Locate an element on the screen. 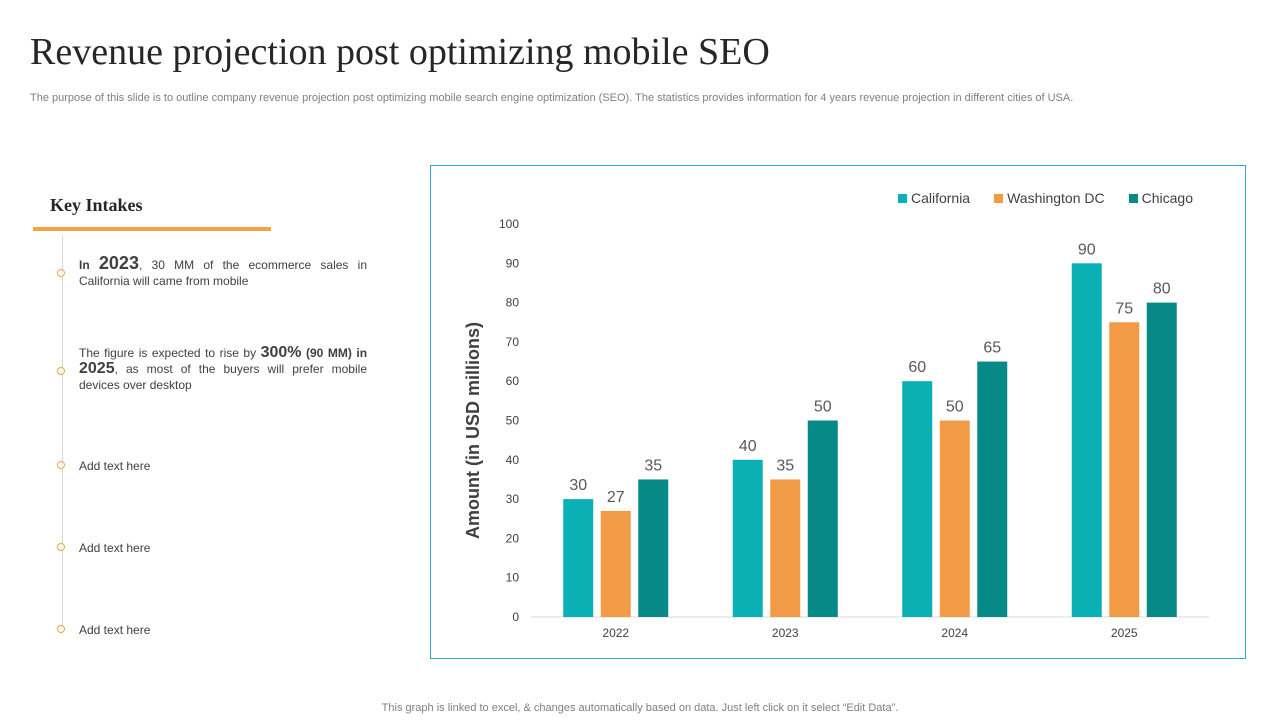 The image size is (1280, 720). x-tick-label: 2023 is located at coordinates (785, 633).